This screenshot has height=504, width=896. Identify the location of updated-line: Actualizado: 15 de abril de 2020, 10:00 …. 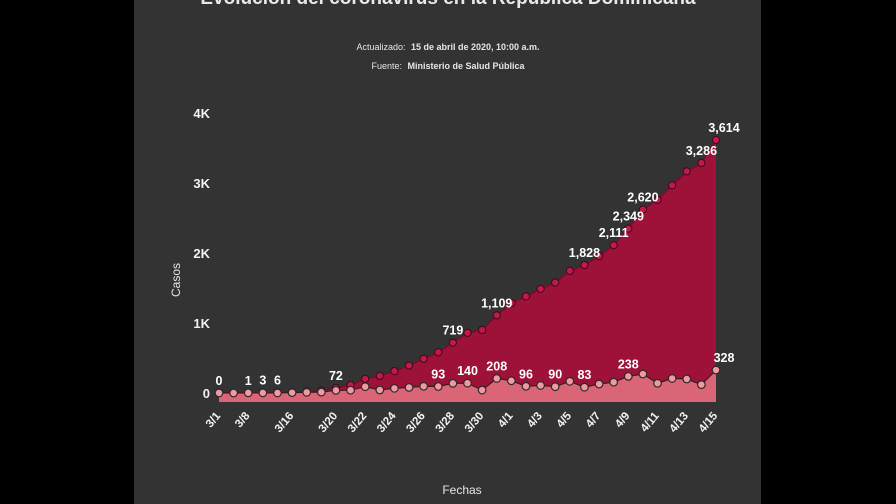
(447, 47).